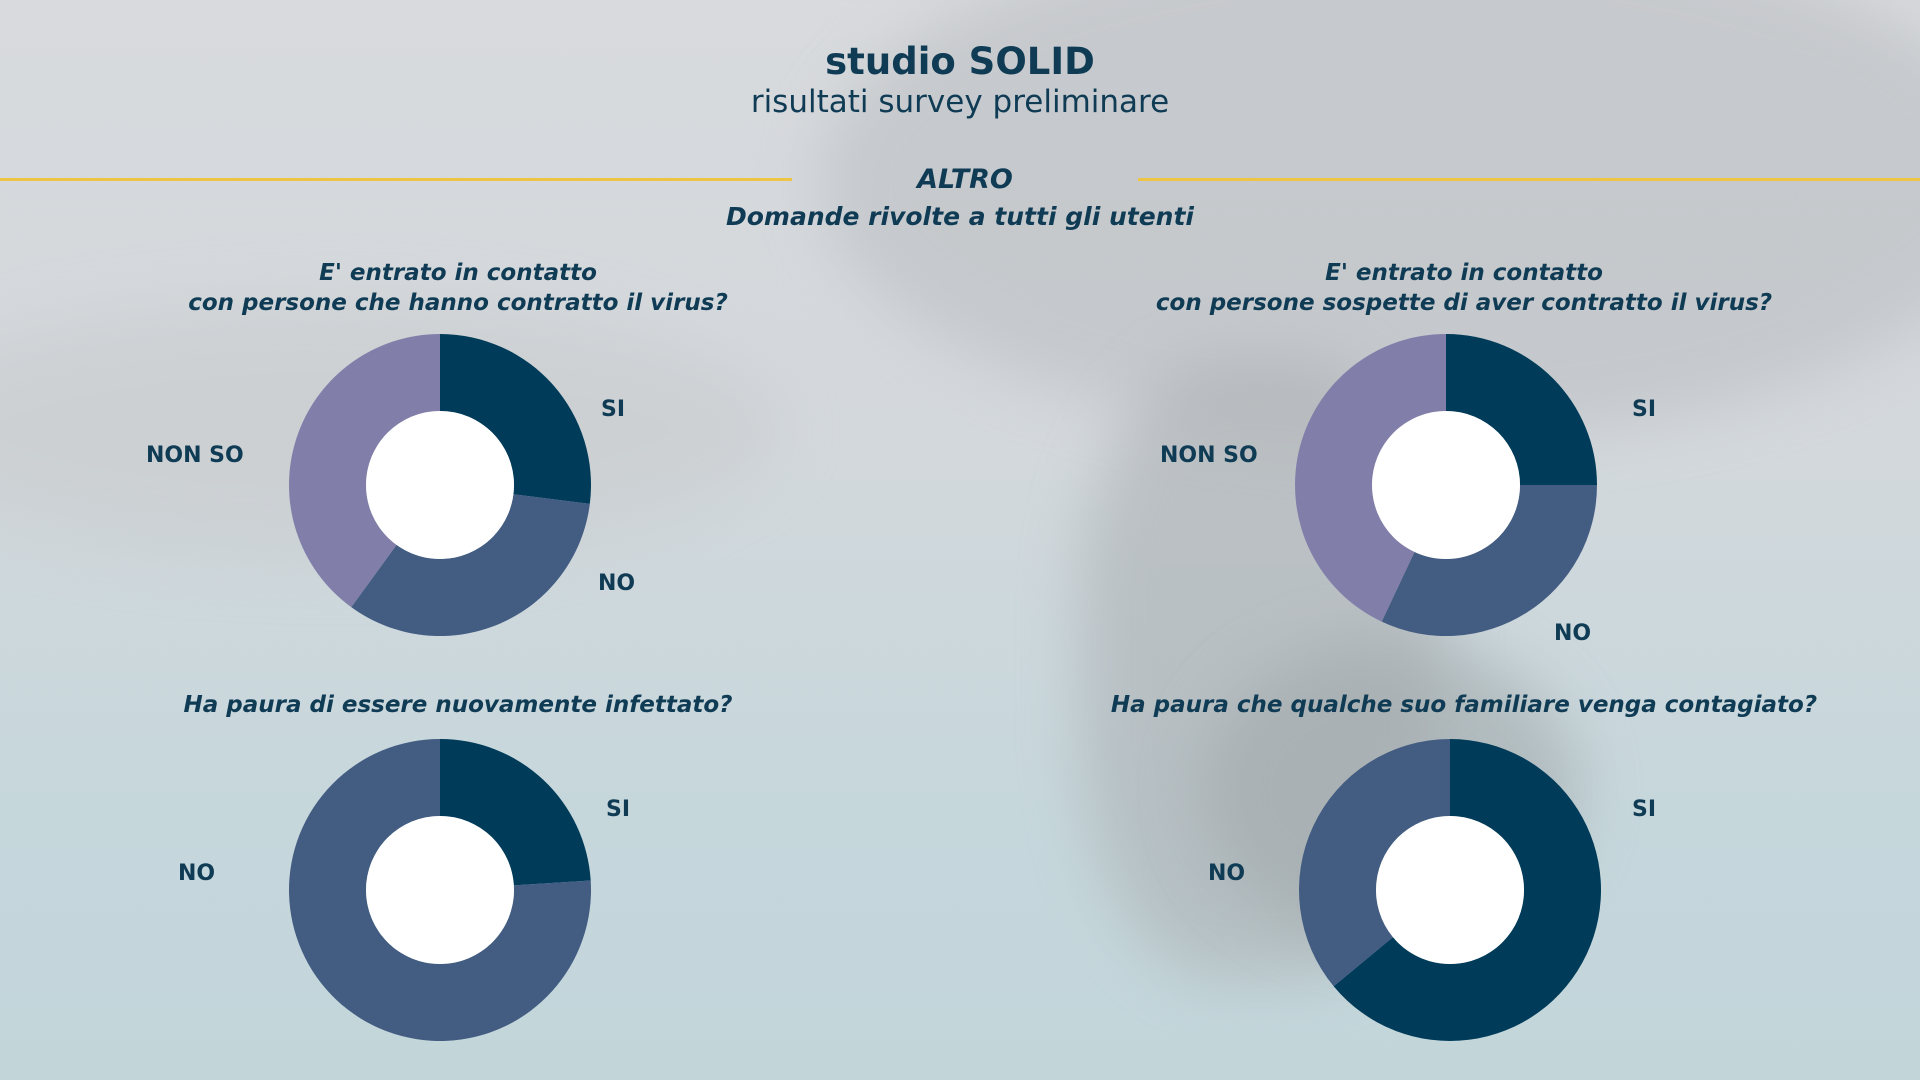 The height and width of the screenshot is (1080, 1920). What do you see at coordinates (1370, 478) in the screenshot?
I see `chart-2-slice-non-so` at bounding box center [1370, 478].